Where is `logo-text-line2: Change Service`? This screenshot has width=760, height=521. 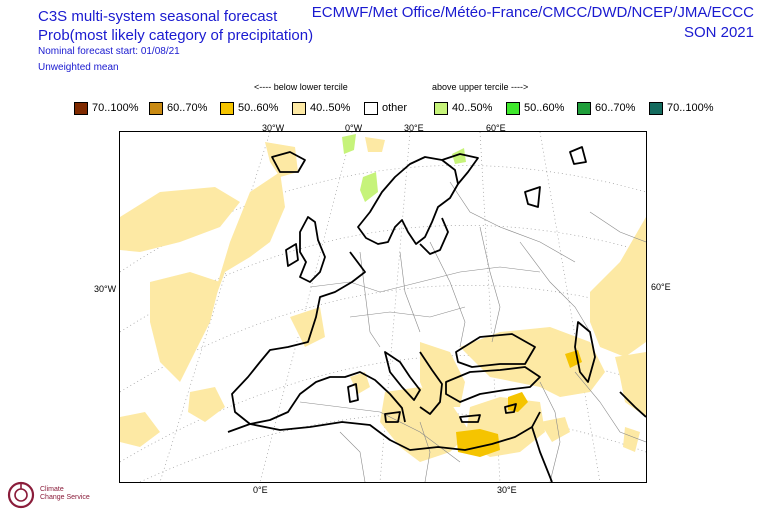
logo-text-line2: Change Service is located at coordinates (65, 497).